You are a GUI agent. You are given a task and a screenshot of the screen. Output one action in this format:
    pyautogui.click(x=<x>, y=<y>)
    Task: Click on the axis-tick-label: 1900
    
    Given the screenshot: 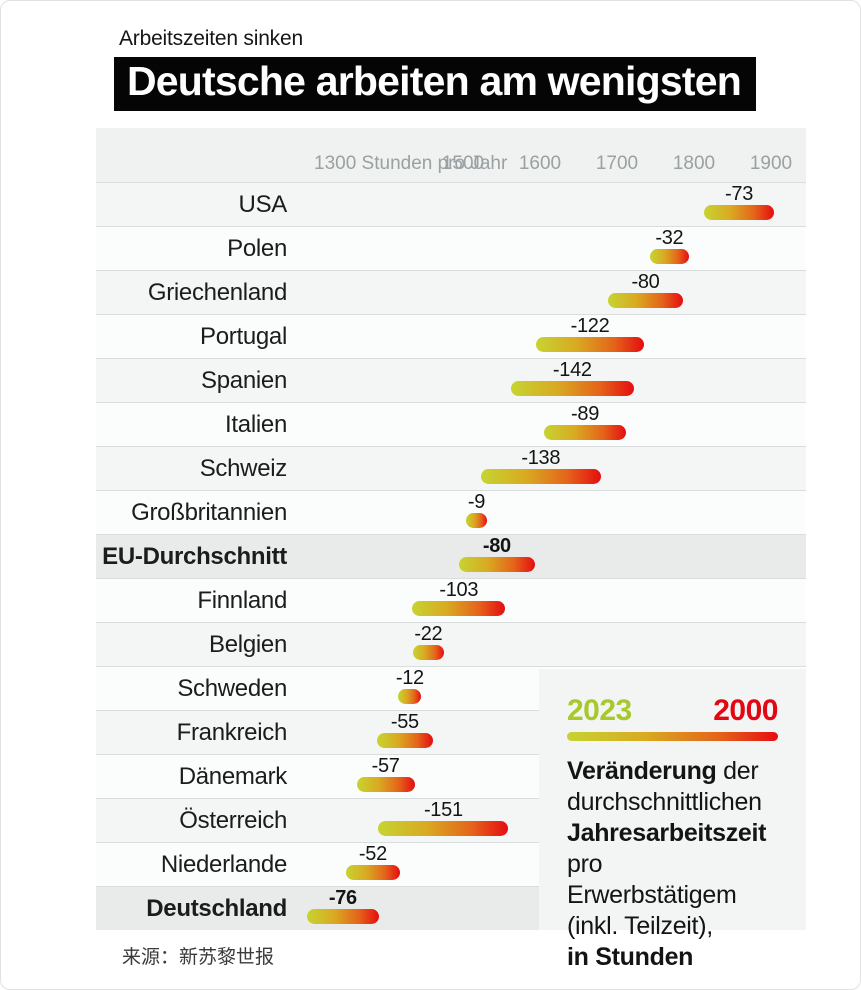 What is the action you would take?
    pyautogui.click(x=771, y=163)
    